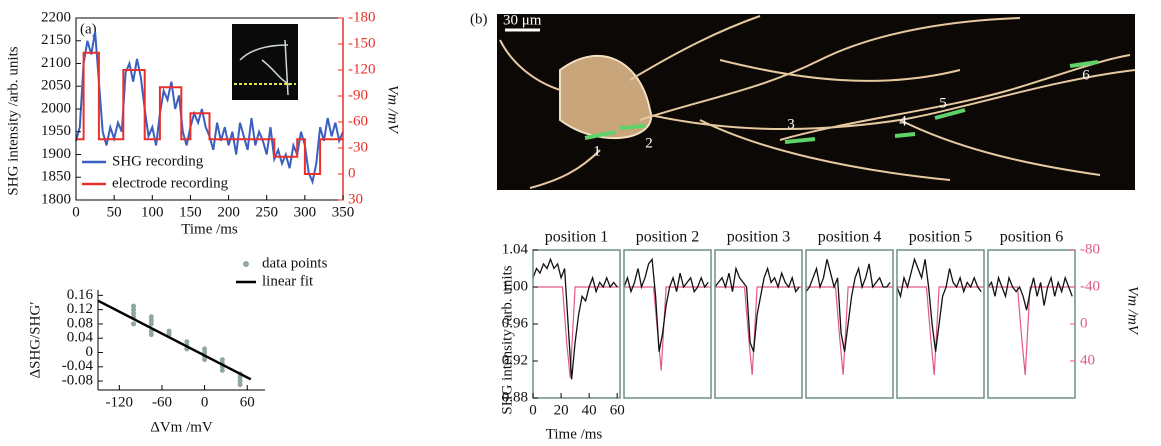 The image size is (1161, 446). What do you see at coordinates (80, 309) in the screenshot?
I see `y-tick-label: 0.12` at bounding box center [80, 309].